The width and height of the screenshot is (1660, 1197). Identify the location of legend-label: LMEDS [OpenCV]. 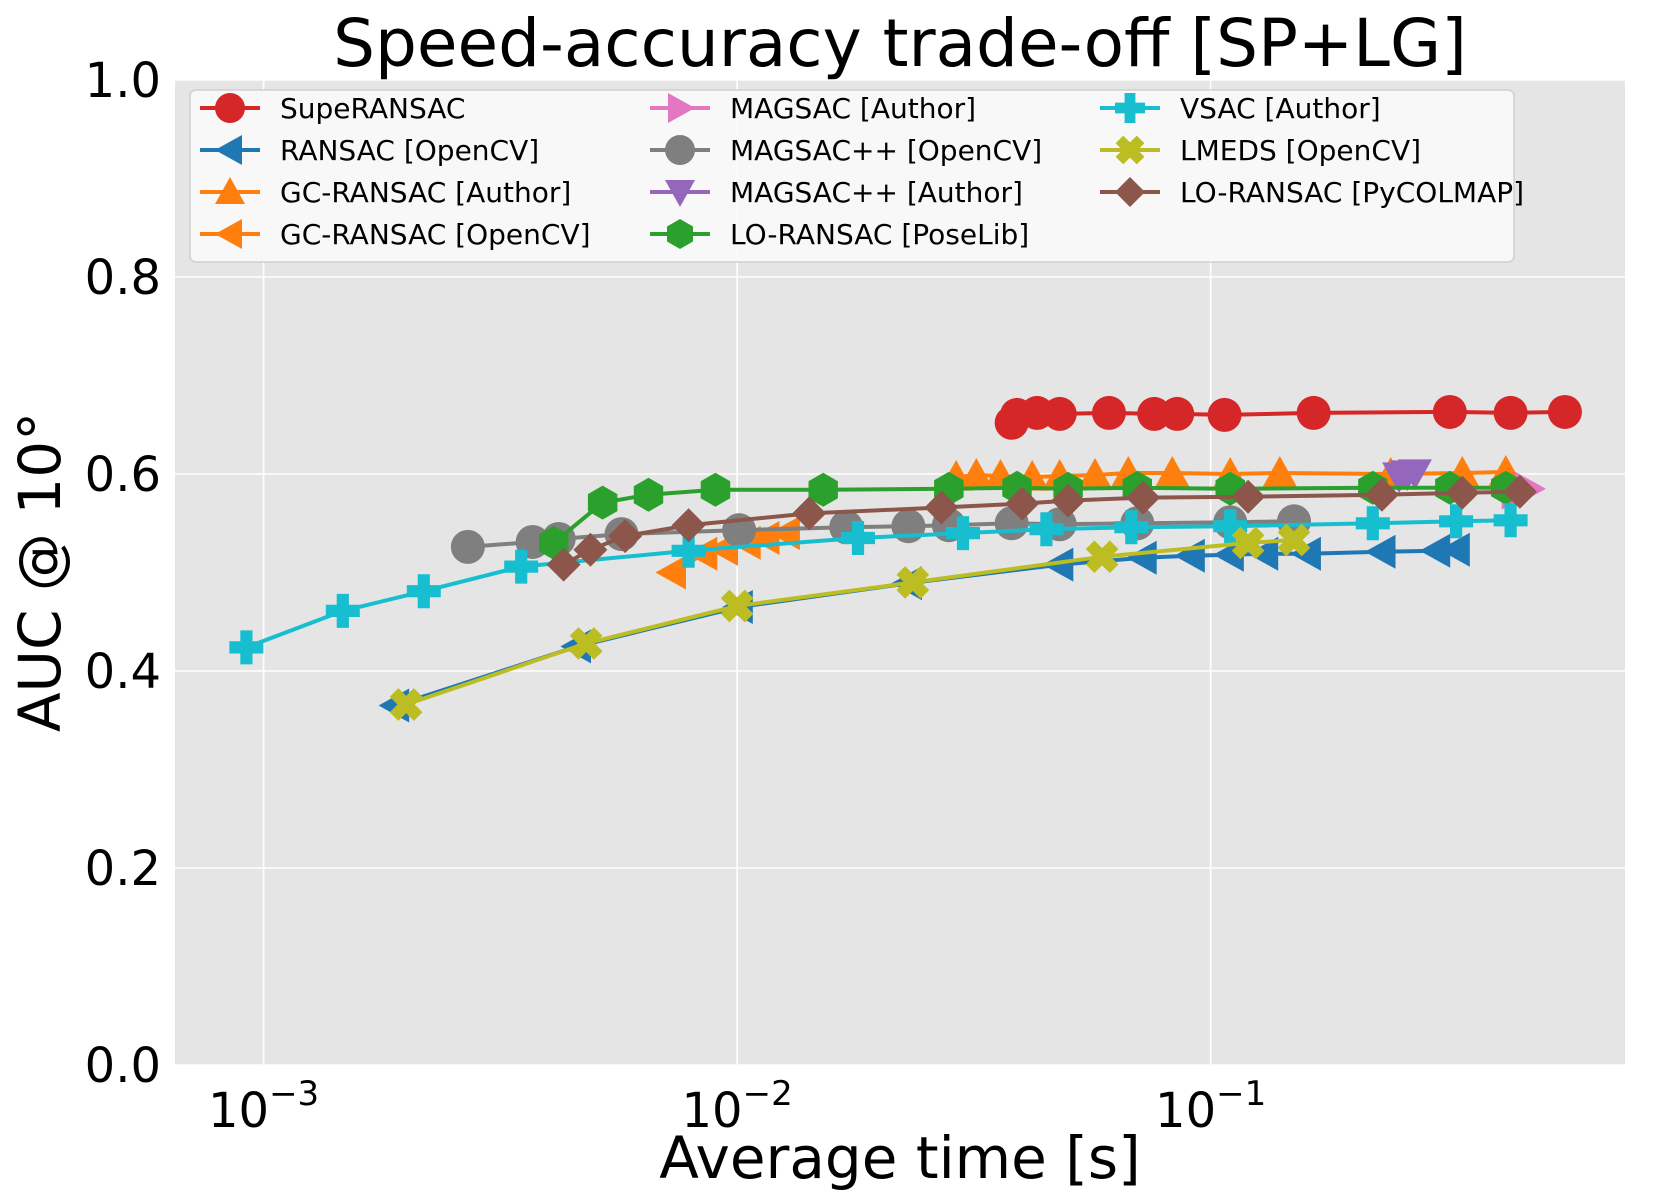
(1300, 150).